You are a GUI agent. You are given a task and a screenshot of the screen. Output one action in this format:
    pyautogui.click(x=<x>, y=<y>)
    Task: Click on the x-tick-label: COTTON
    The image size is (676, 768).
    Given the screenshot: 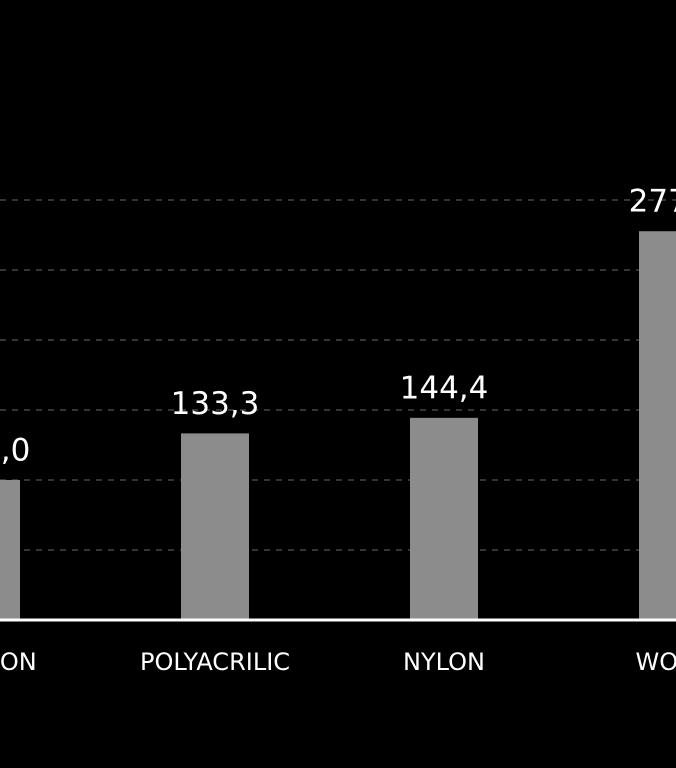 What is the action you would take?
    pyautogui.click(x=18, y=662)
    